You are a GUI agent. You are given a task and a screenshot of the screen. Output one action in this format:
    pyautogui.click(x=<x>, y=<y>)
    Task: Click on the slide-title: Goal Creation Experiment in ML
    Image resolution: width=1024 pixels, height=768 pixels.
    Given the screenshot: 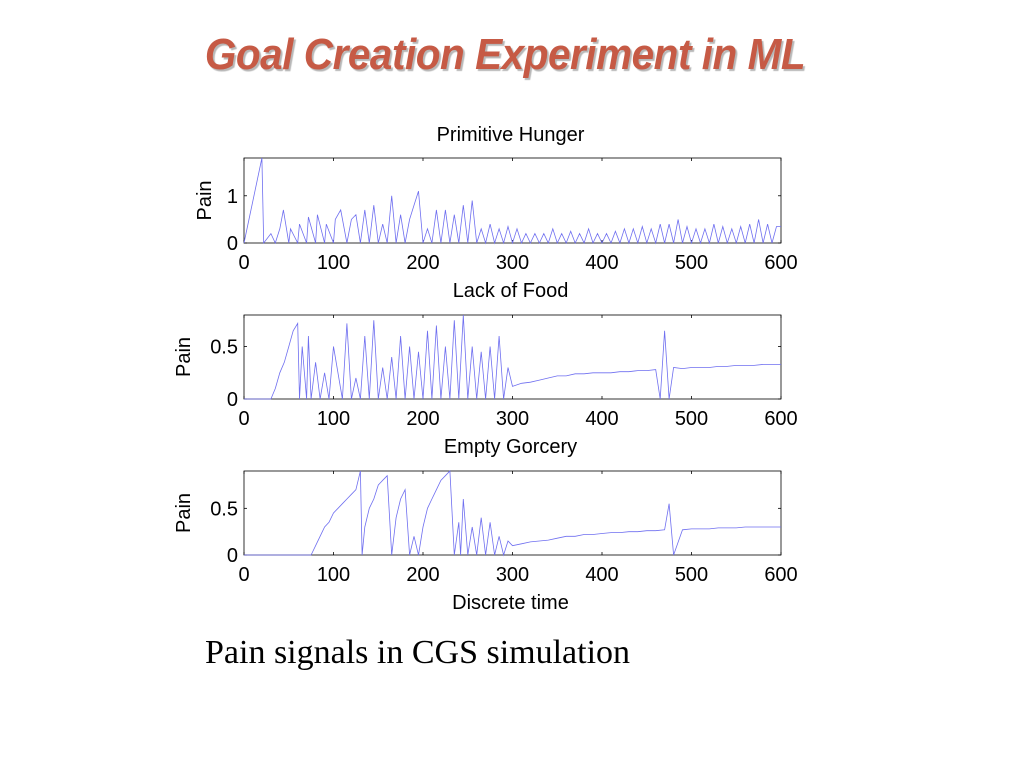 What is the action you would take?
    pyautogui.click(x=505, y=54)
    